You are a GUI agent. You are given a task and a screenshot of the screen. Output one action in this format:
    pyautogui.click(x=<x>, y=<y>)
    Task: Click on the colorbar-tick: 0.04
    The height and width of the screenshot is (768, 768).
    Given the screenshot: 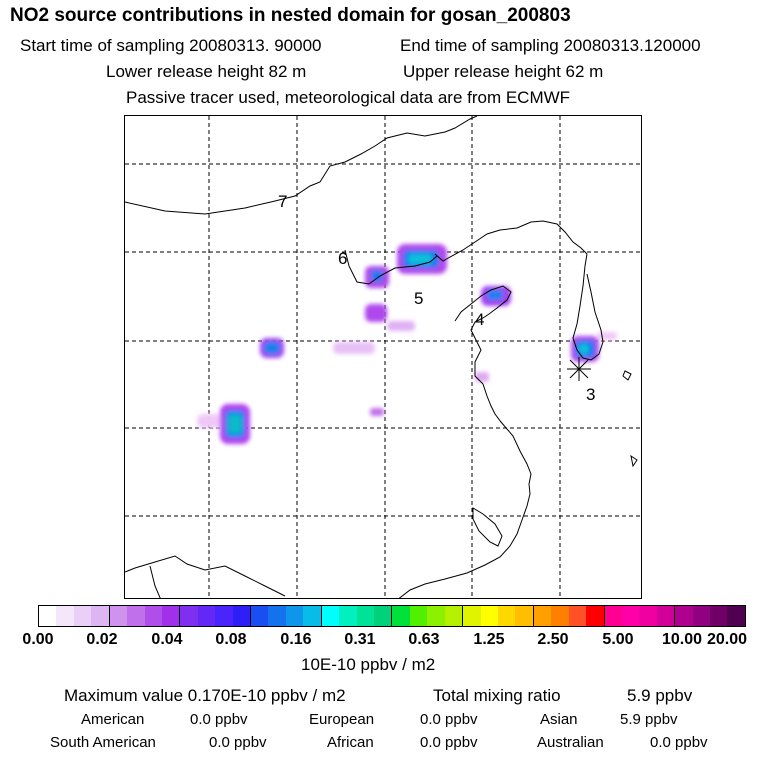 What is the action you would take?
    pyautogui.click(x=167, y=639)
    